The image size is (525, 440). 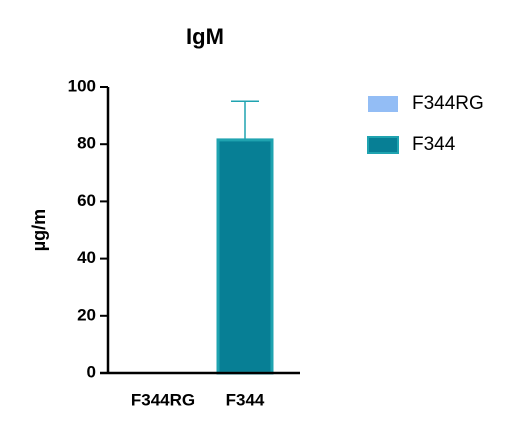 I want to click on legend-label: F344RG, so click(x=448, y=103).